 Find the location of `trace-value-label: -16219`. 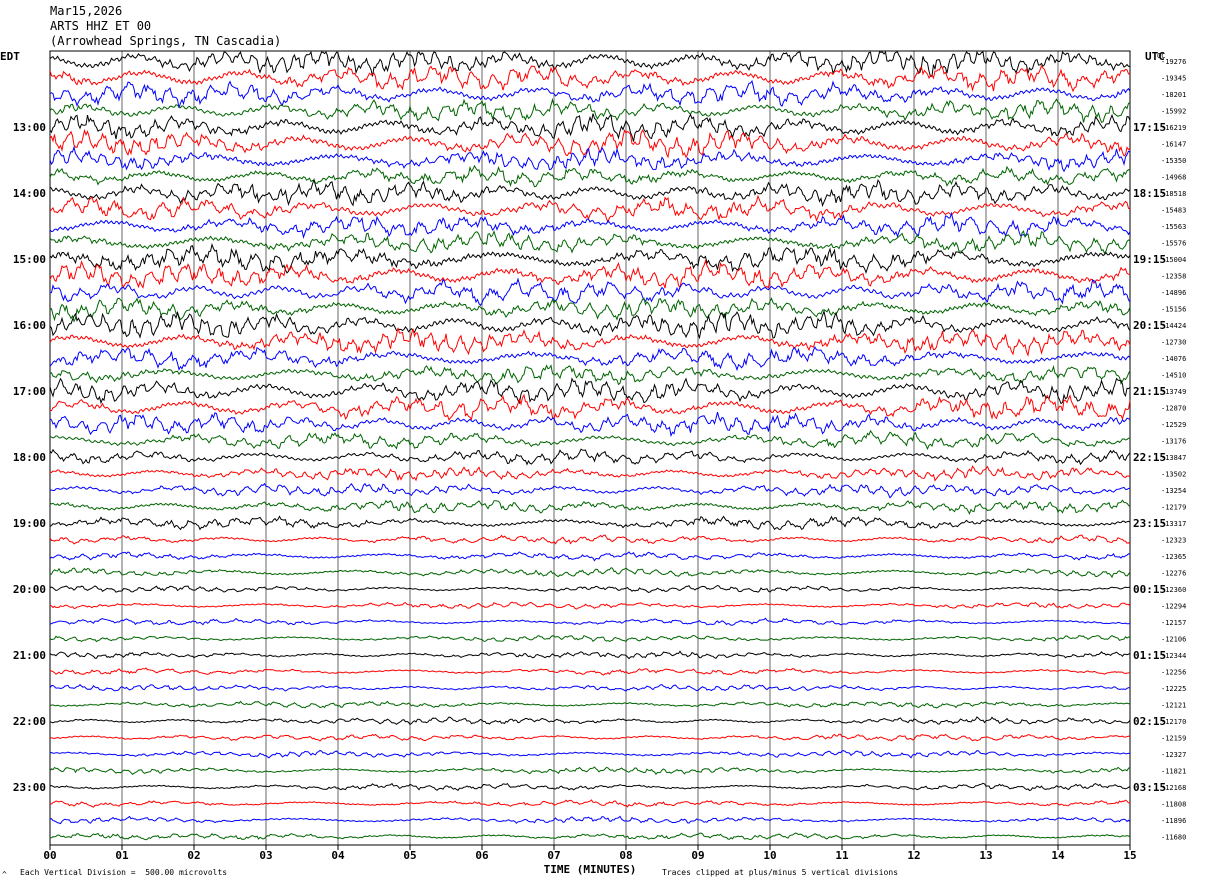

trace-value-label: -16219 is located at coordinates (1173, 128).